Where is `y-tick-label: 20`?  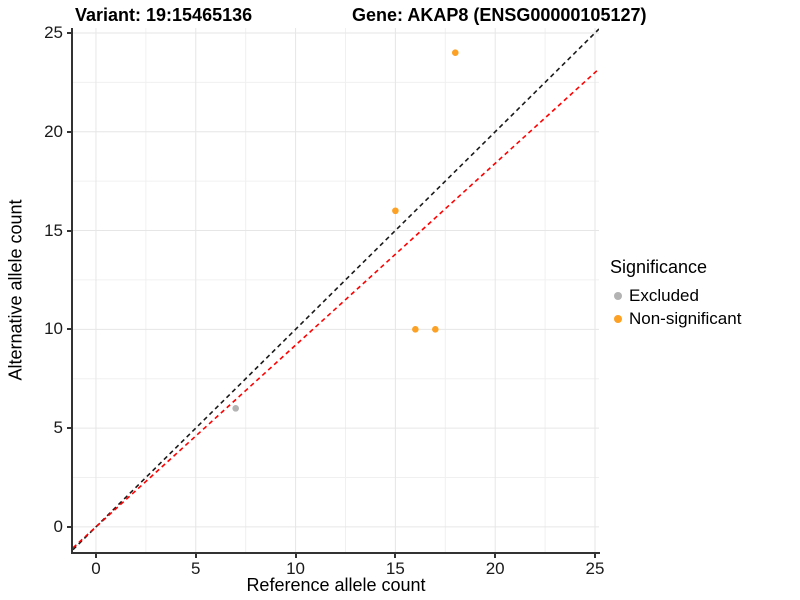 y-tick-label: 20 is located at coordinates (53, 131).